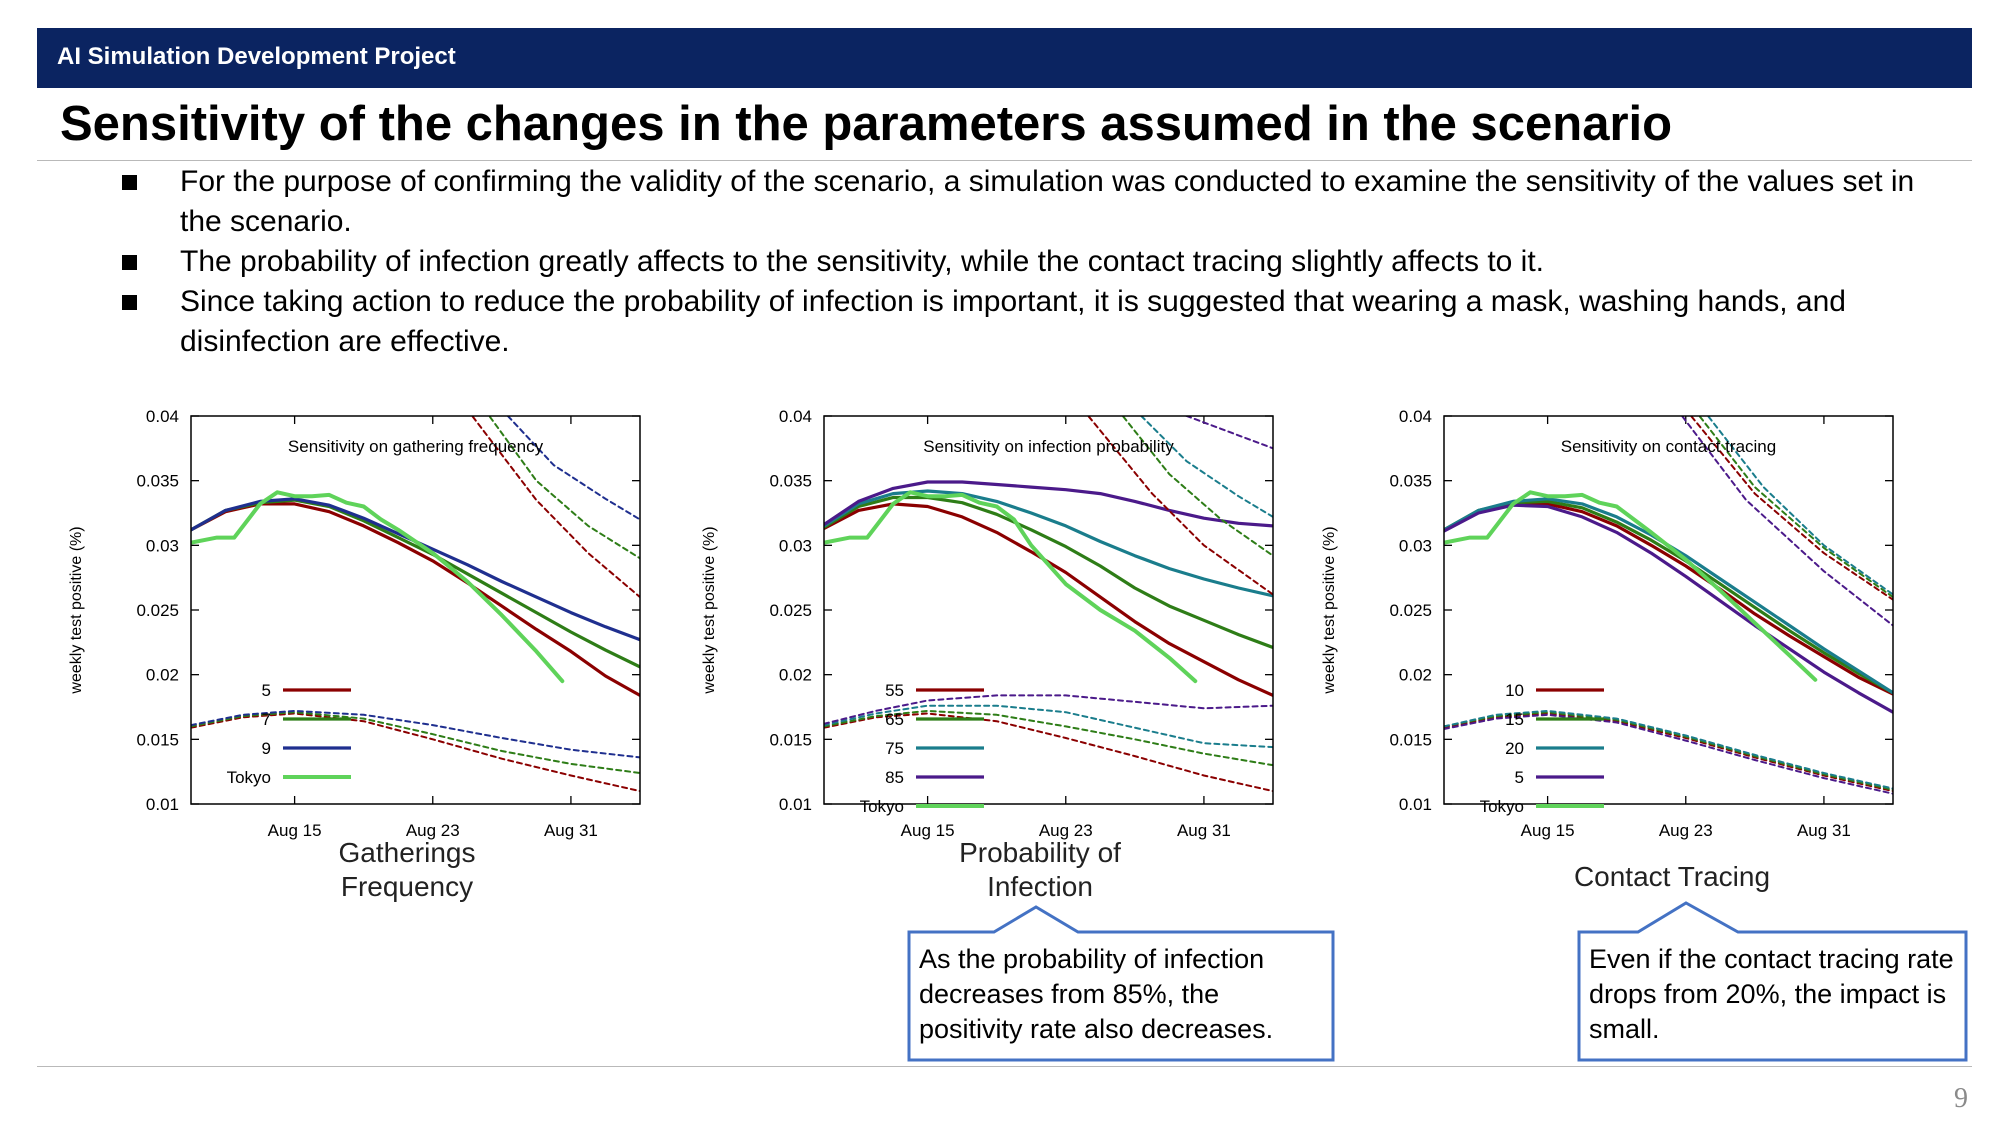 The height and width of the screenshot is (1125, 2000). What do you see at coordinates (1961, 1098) in the screenshot?
I see `page-number: 9` at bounding box center [1961, 1098].